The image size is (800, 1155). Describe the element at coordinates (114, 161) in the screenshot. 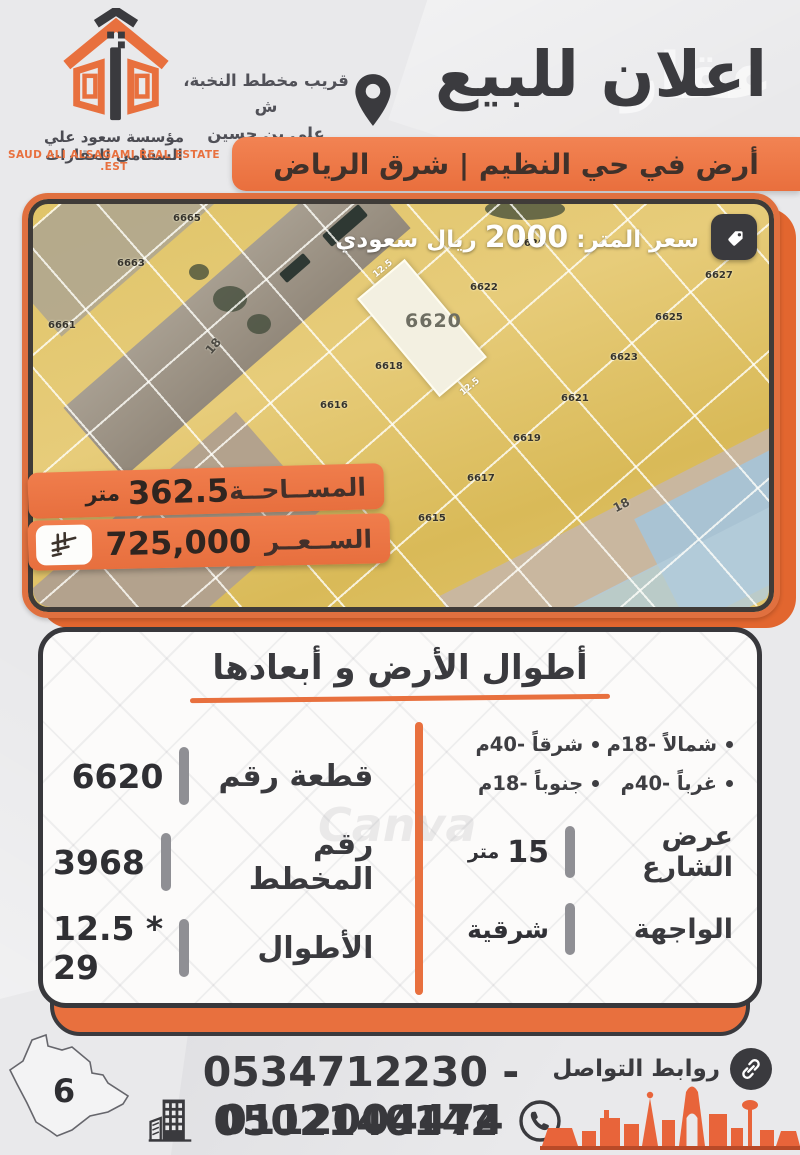

I see `company-name-english: SAUD ALI ALSAGAMI REAL ESTATE EST.` at that location.